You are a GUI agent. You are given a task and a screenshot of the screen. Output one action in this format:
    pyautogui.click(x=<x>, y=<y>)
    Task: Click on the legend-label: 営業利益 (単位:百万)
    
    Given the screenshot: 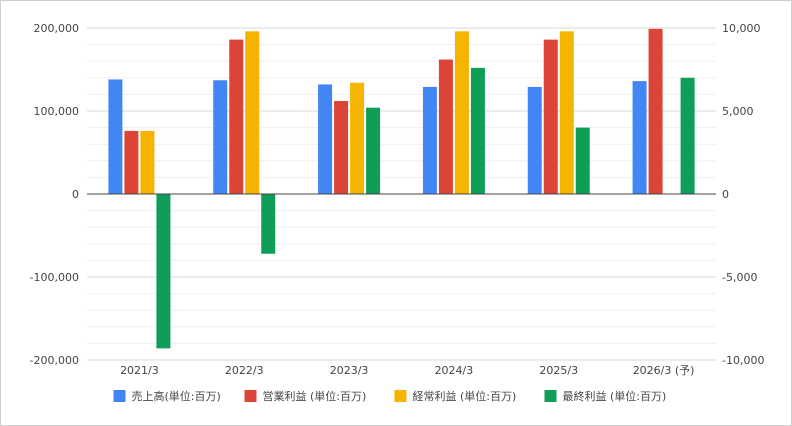 What is the action you would take?
    pyautogui.click(x=315, y=396)
    